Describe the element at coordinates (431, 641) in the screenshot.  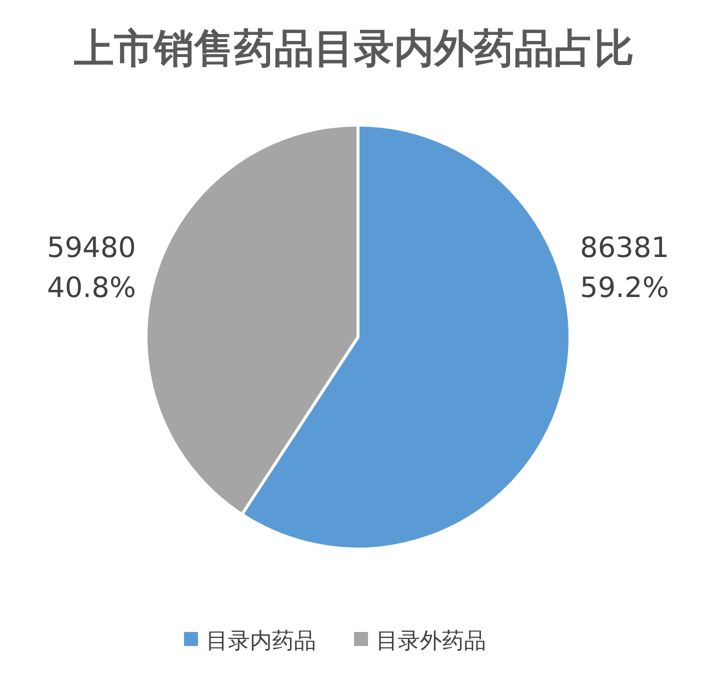
I see `legend-label: 目录外药品` at that location.